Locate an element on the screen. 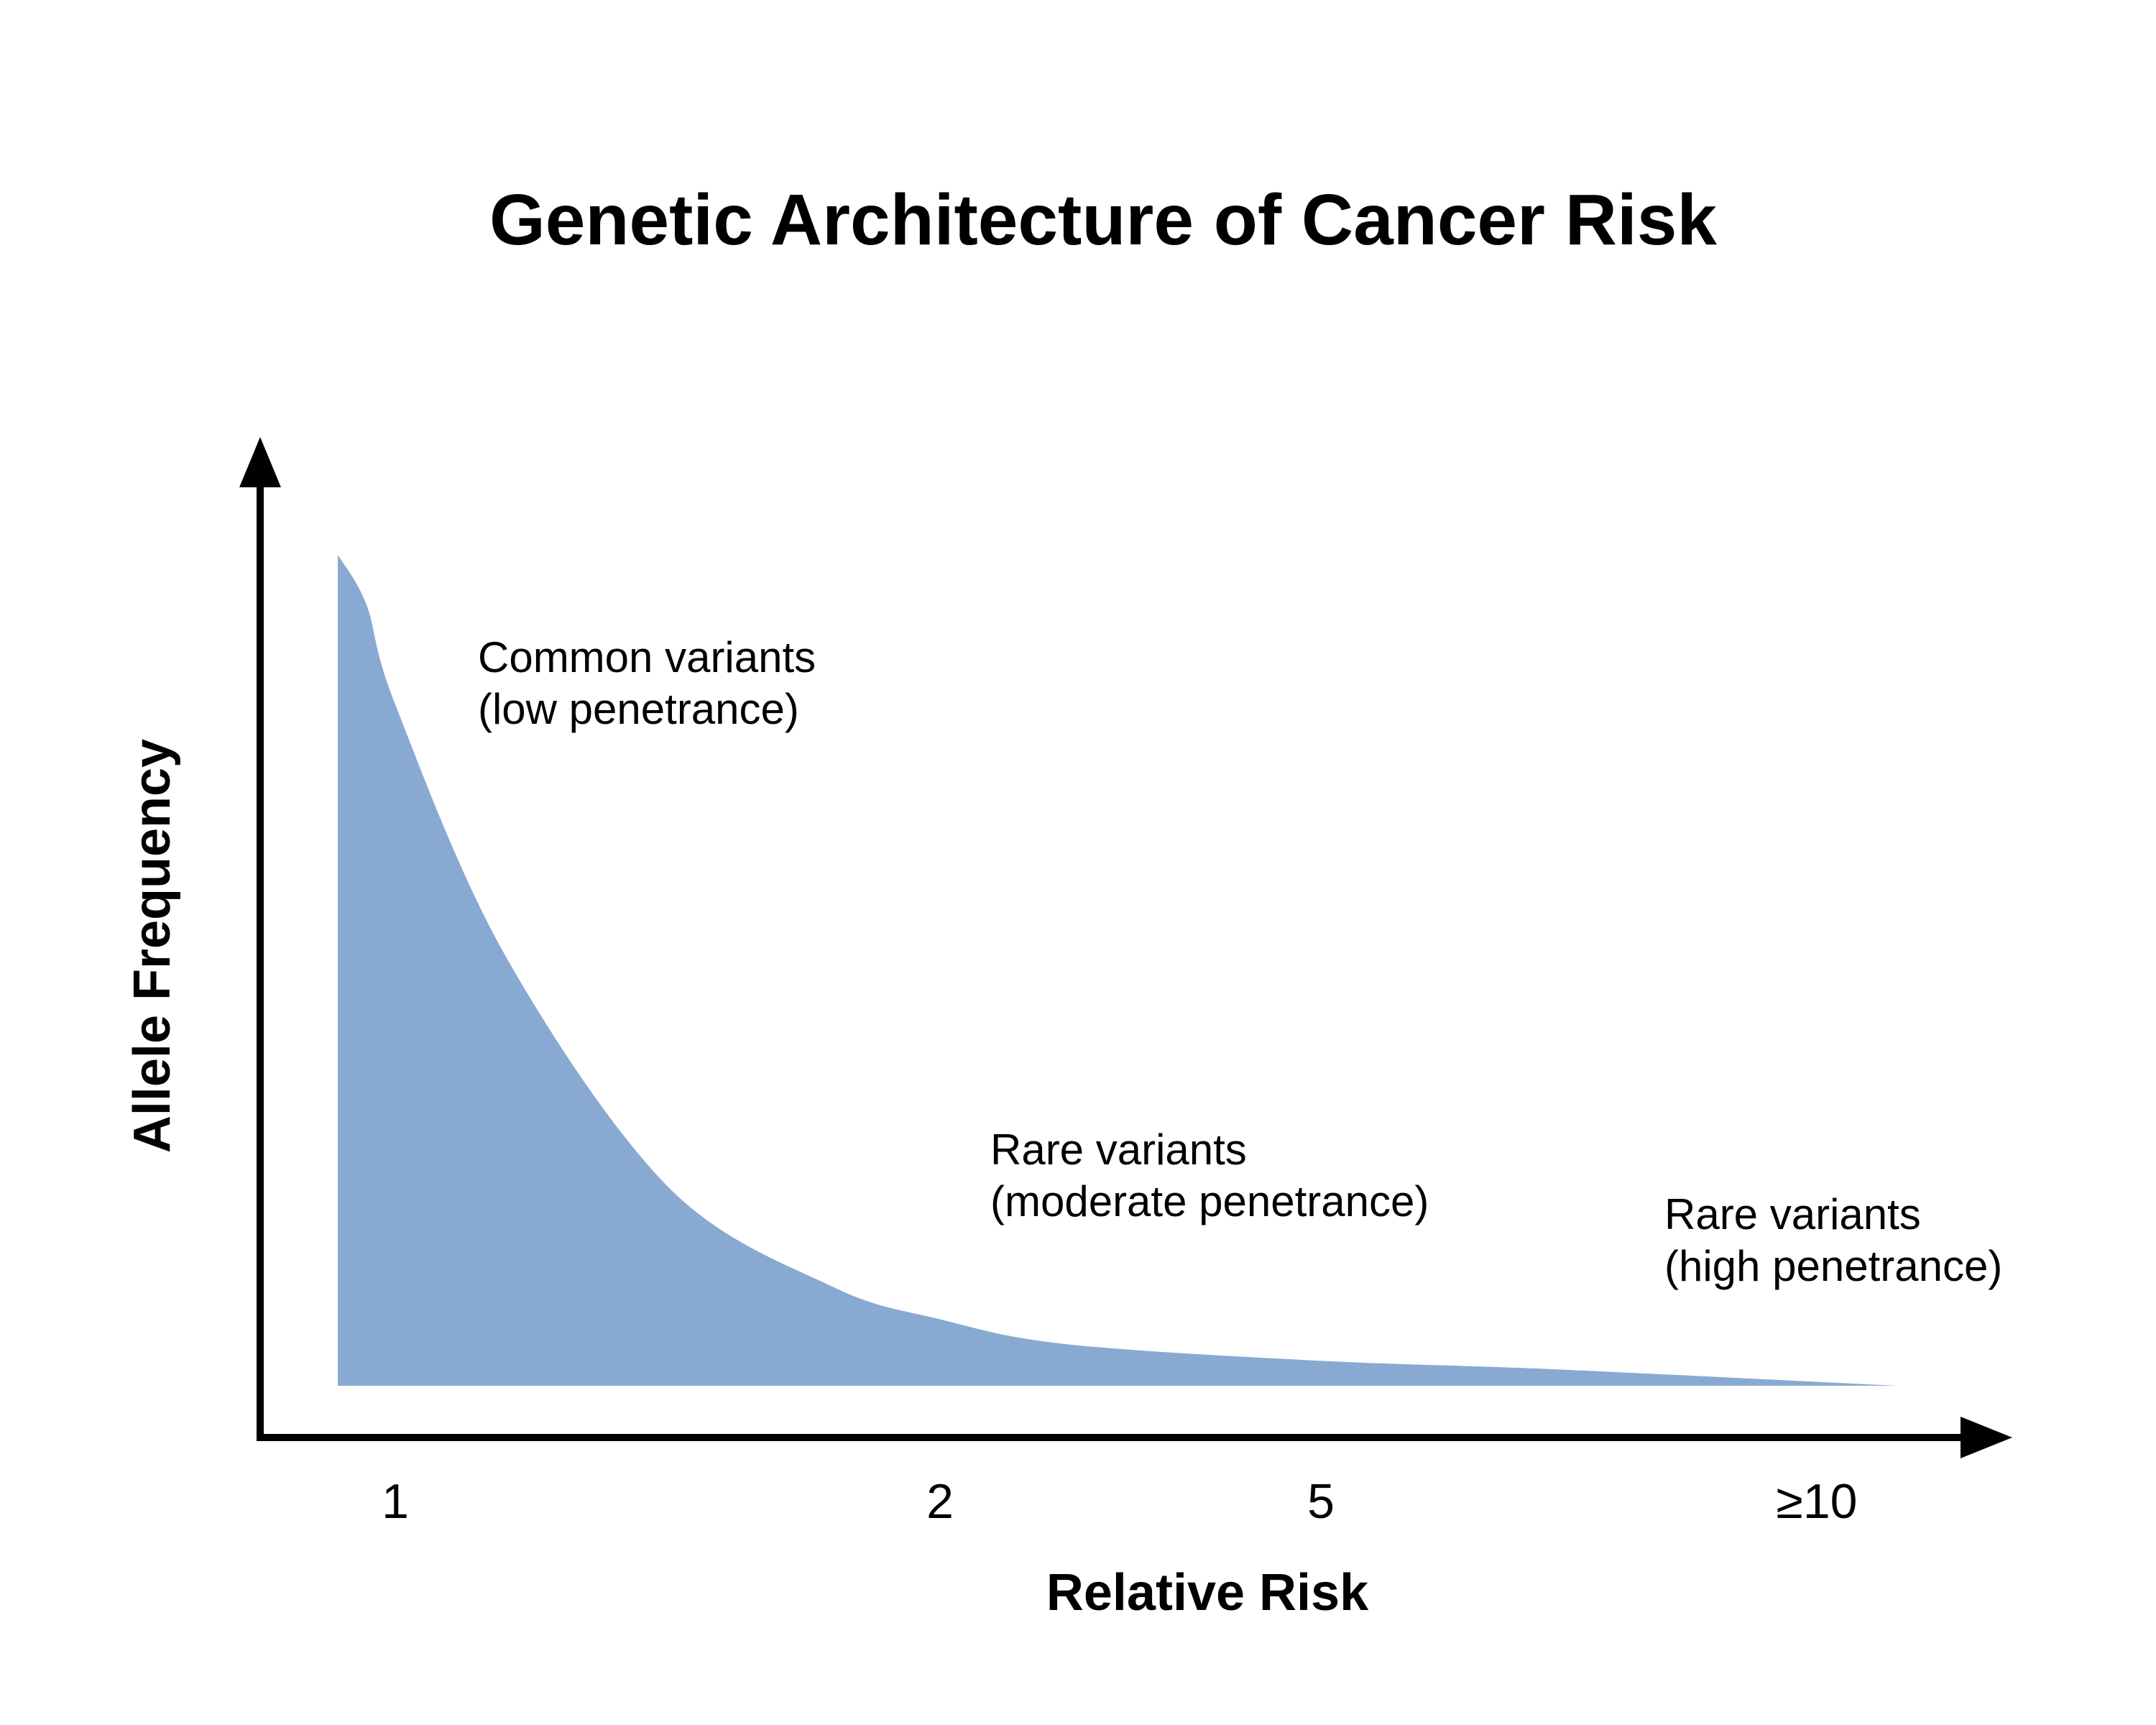 This screenshot has height=1725, width=2156. x-axis-arrow-icon is located at coordinates (1986, 1437).